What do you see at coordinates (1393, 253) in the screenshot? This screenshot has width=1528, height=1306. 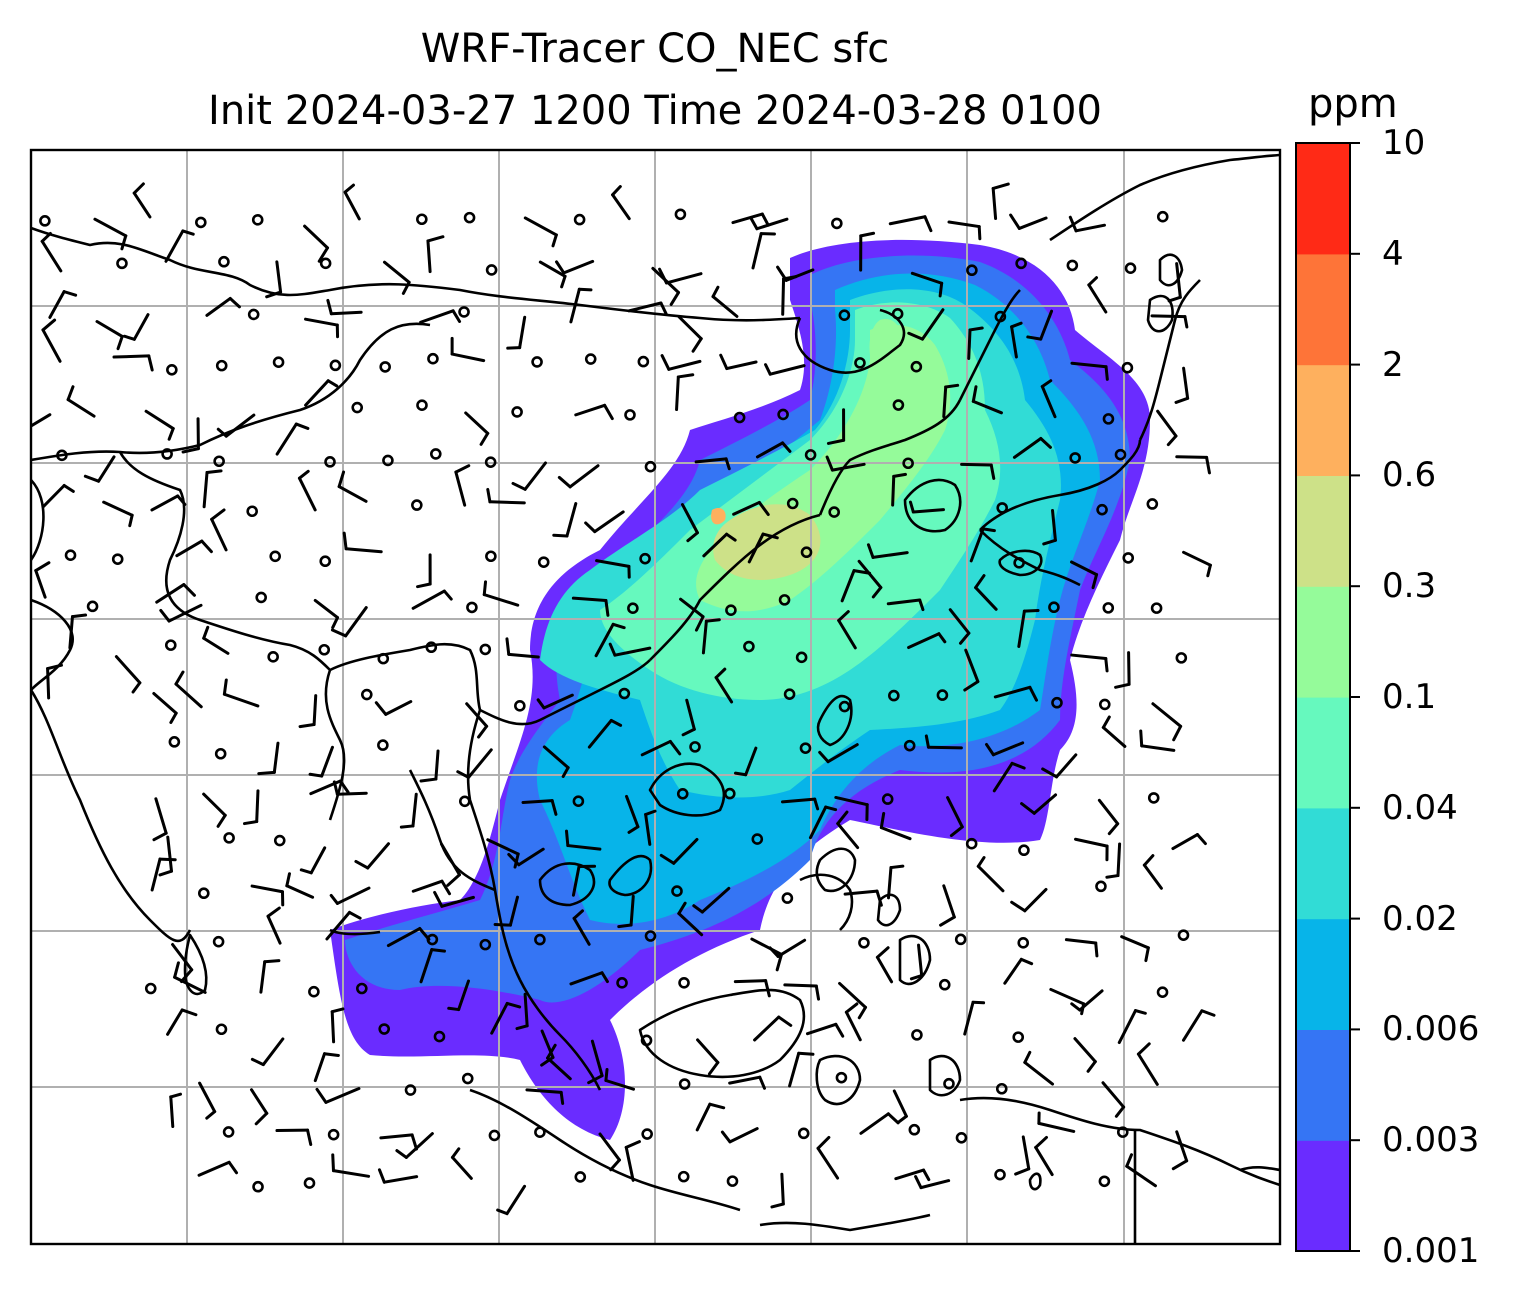 I see `colorbar-tick-label: 4` at bounding box center [1393, 253].